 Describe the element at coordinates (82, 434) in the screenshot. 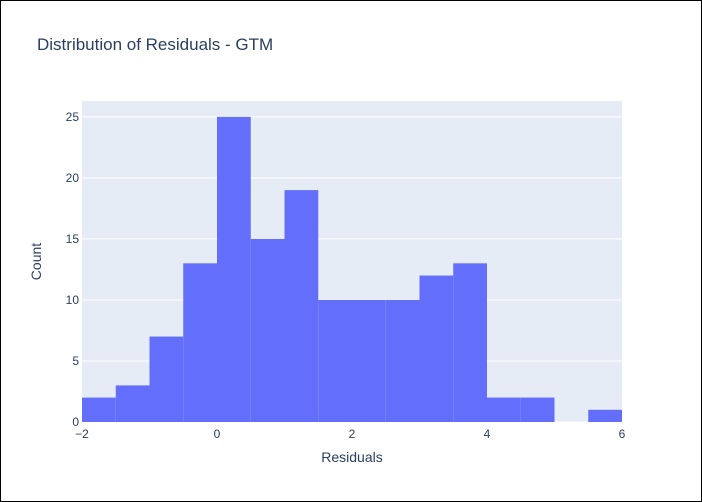

I see `x-tick-label: −2` at that location.